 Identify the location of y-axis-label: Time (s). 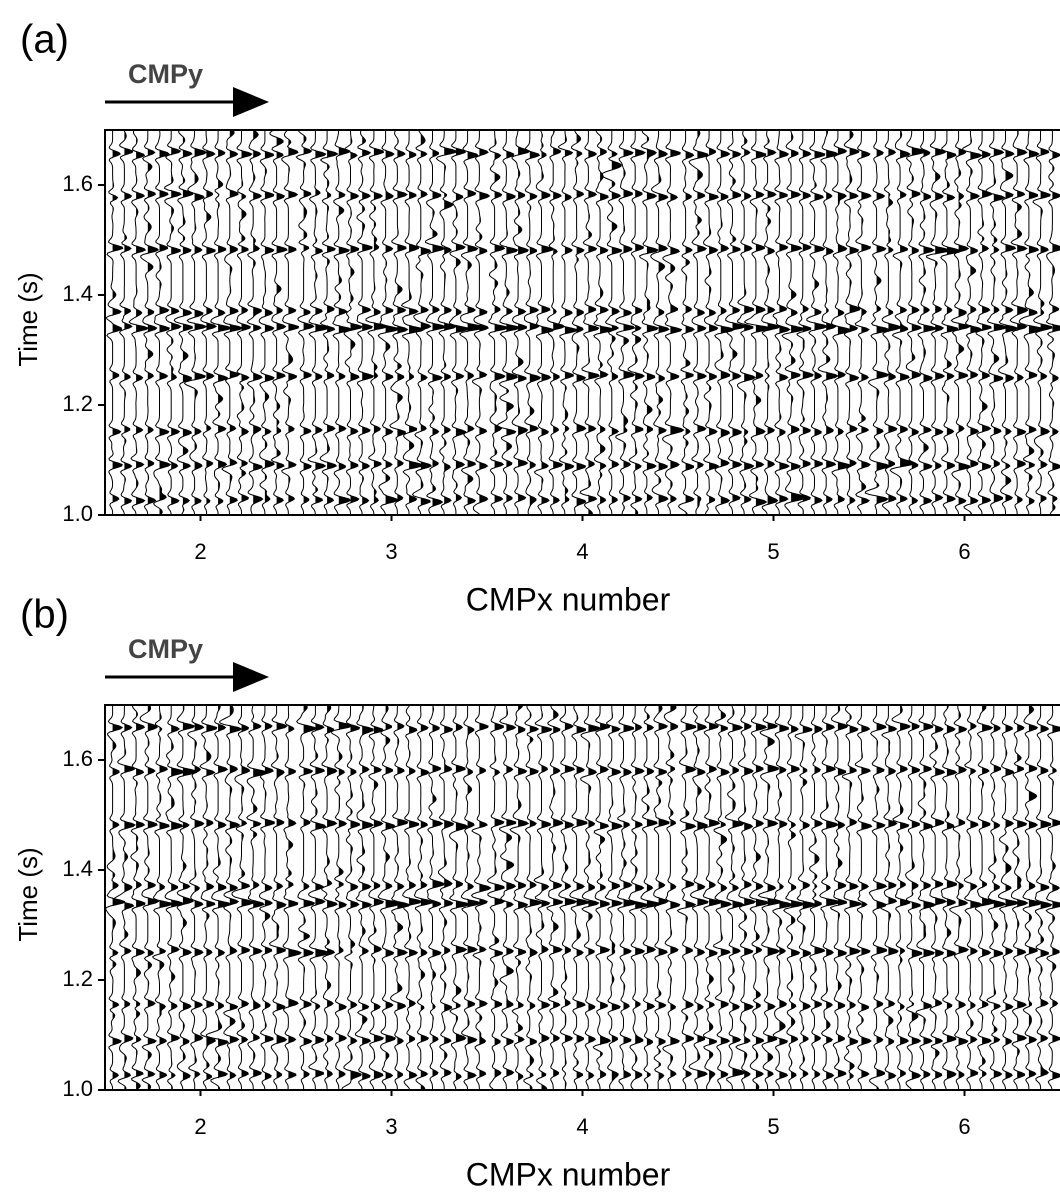
(28, 319).